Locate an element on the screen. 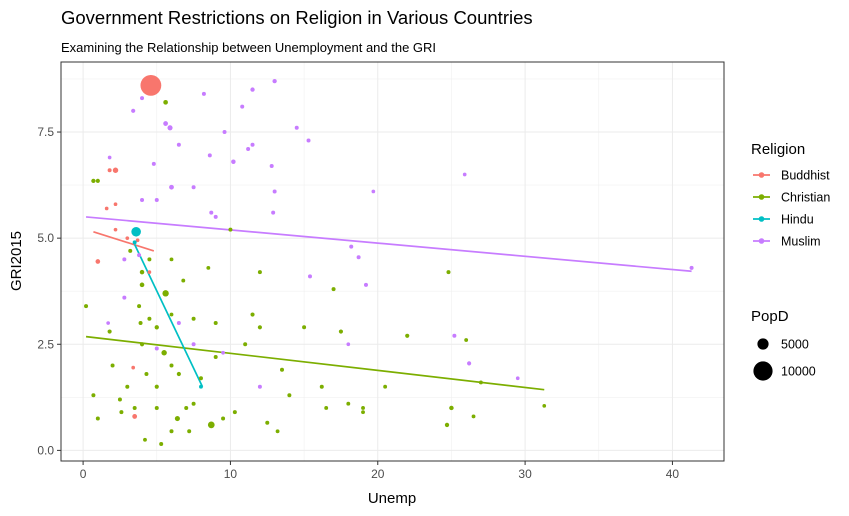 Image resolution: width=849 pixels, height=516 pixels. x-tick-label: 20 is located at coordinates (378, 474).